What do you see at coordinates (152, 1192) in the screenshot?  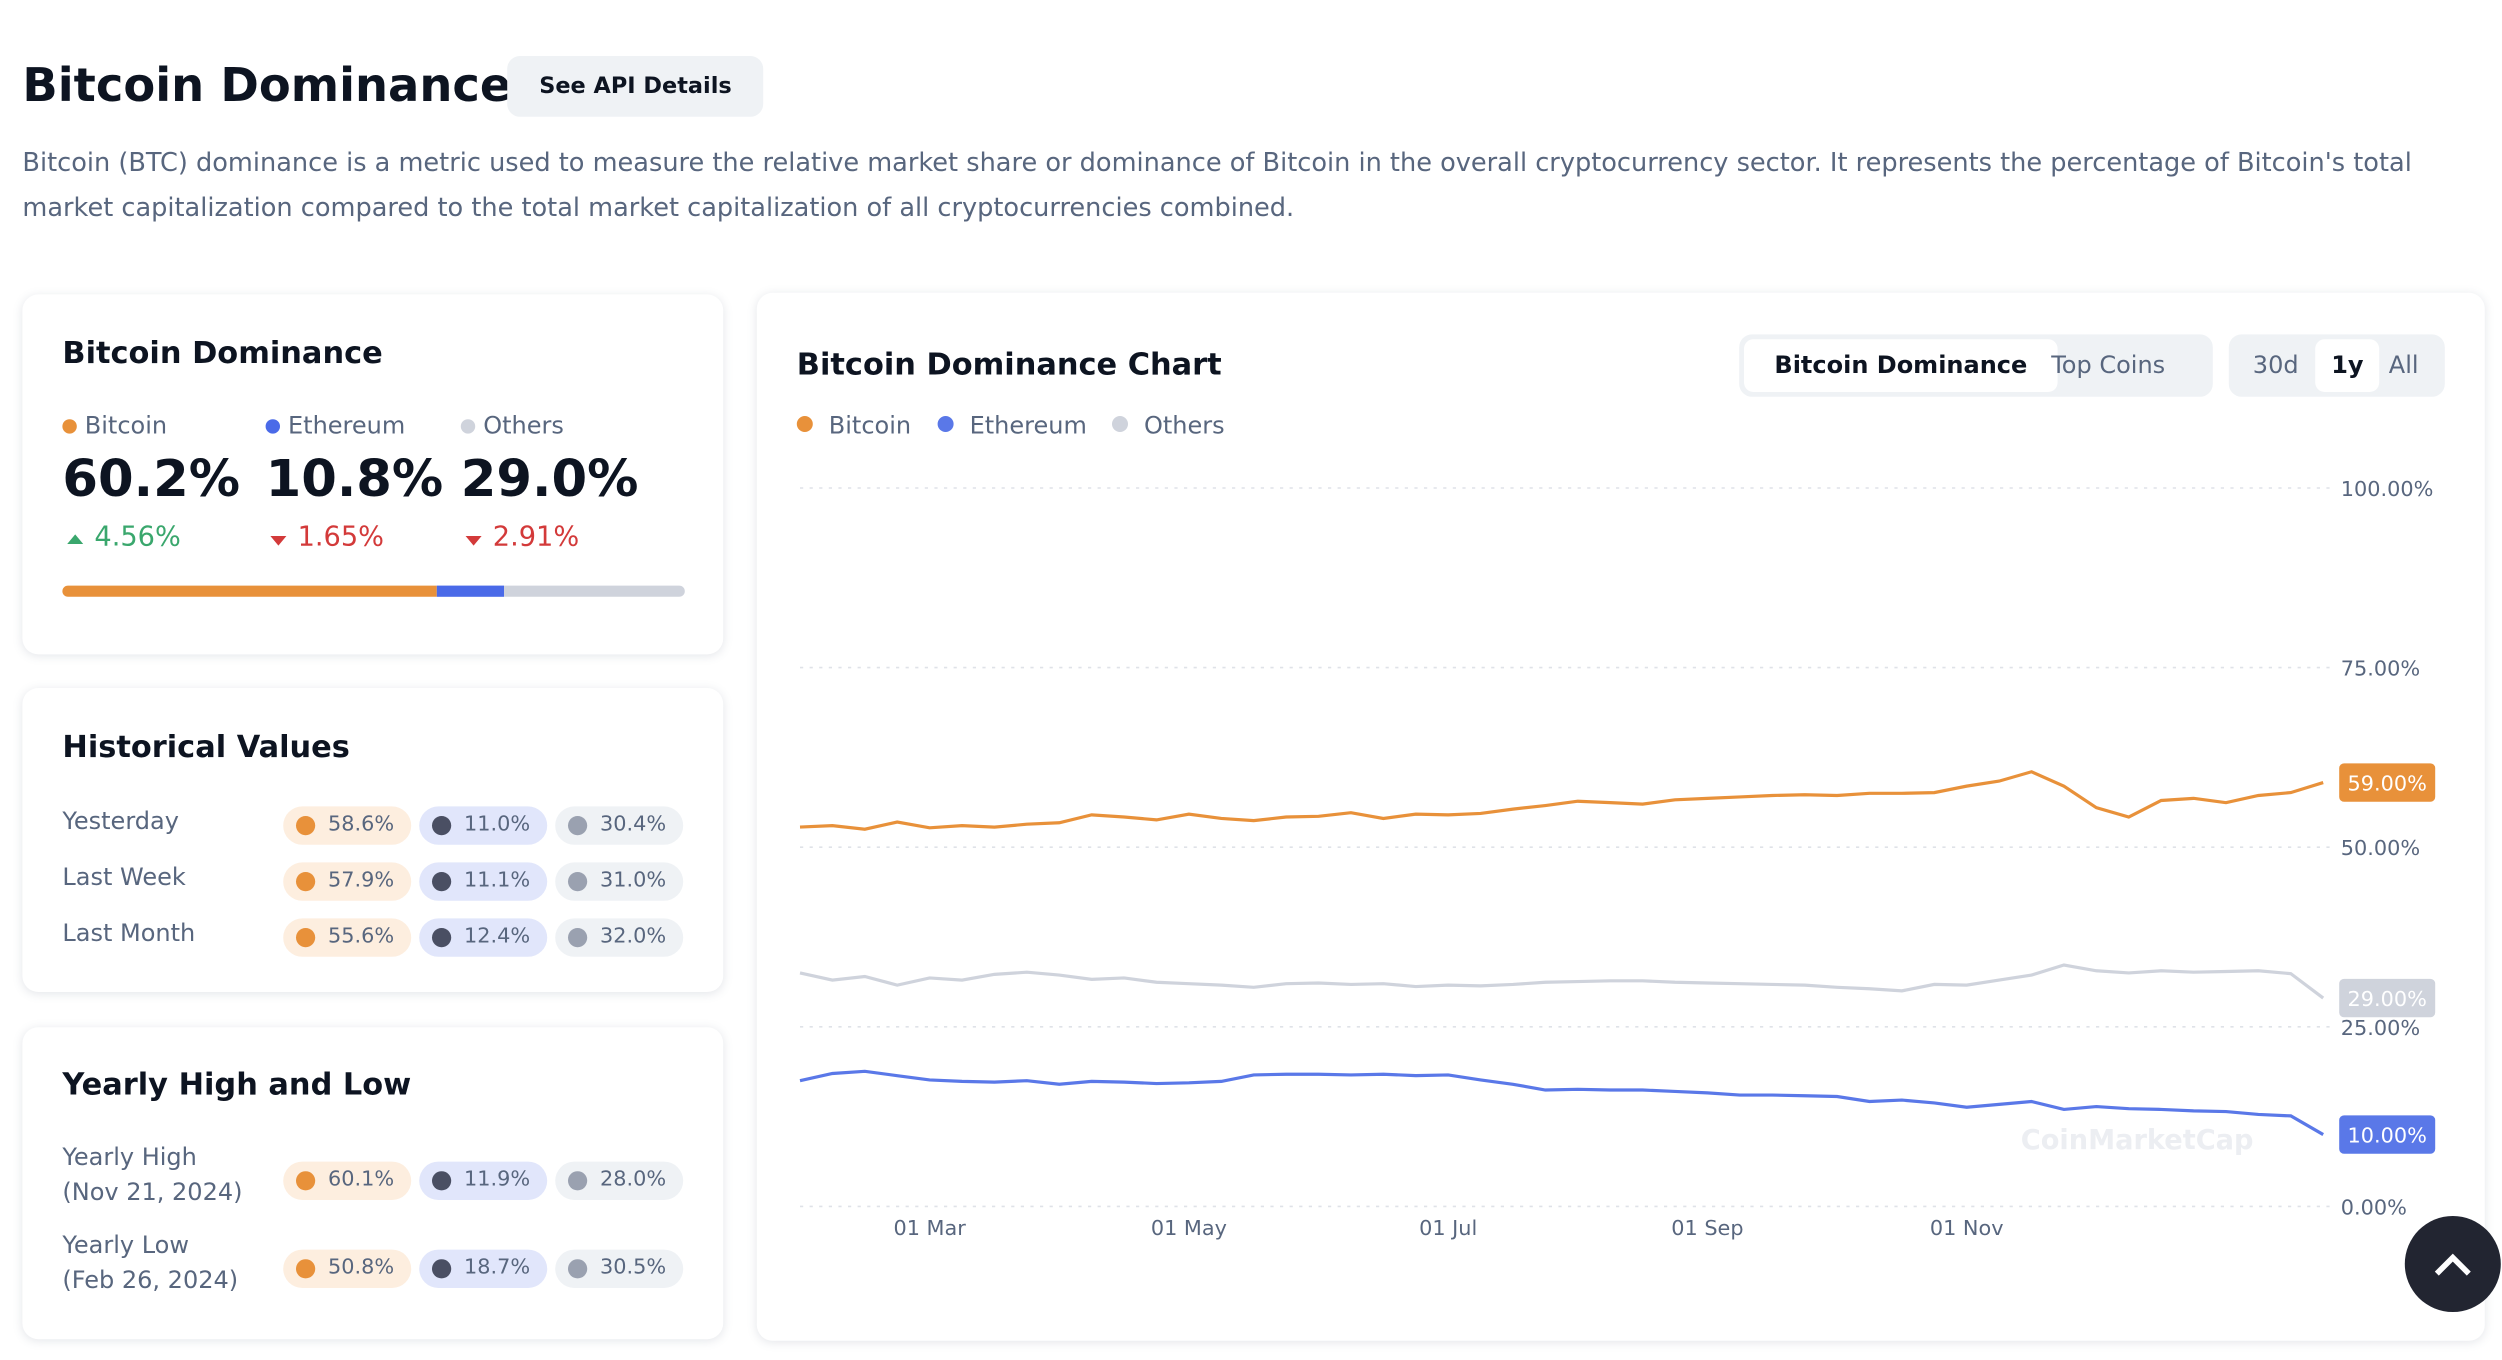 I see `row-date: (Nov 21, 2024)` at bounding box center [152, 1192].